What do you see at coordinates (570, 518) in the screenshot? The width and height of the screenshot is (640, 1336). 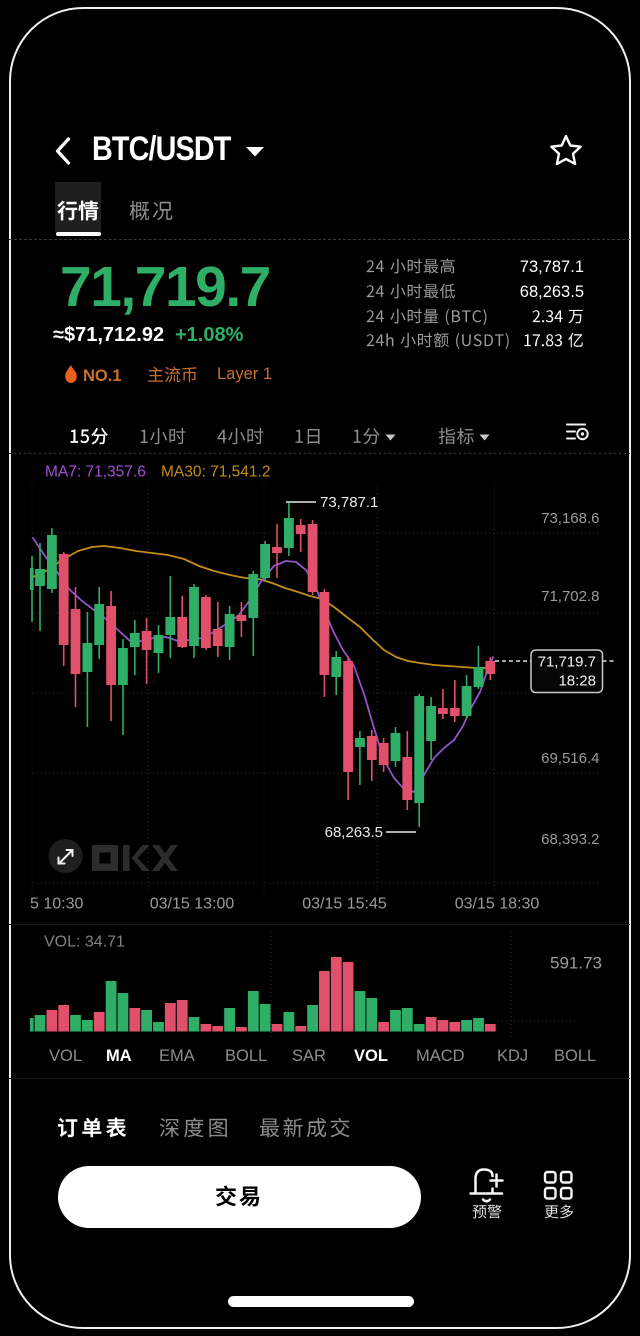 I see `svg-text: 73,168.6` at bounding box center [570, 518].